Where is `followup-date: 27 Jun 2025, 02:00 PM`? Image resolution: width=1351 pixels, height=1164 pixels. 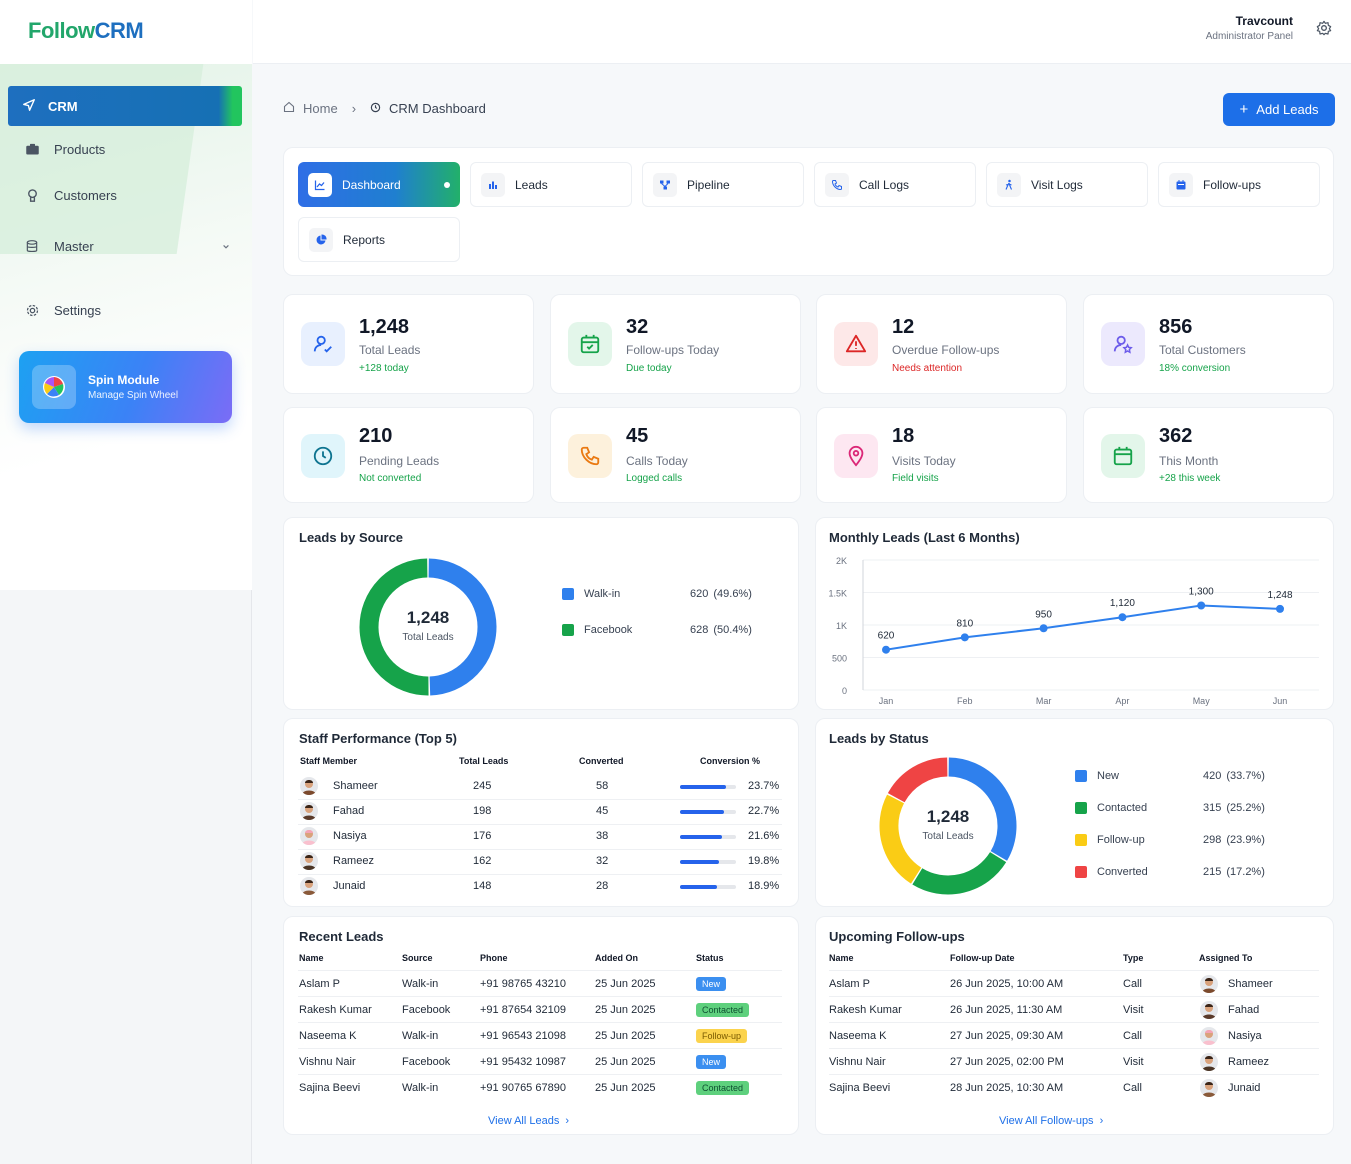 followup-date: 27 Jun 2025, 02:00 PM is located at coordinates (1007, 1062).